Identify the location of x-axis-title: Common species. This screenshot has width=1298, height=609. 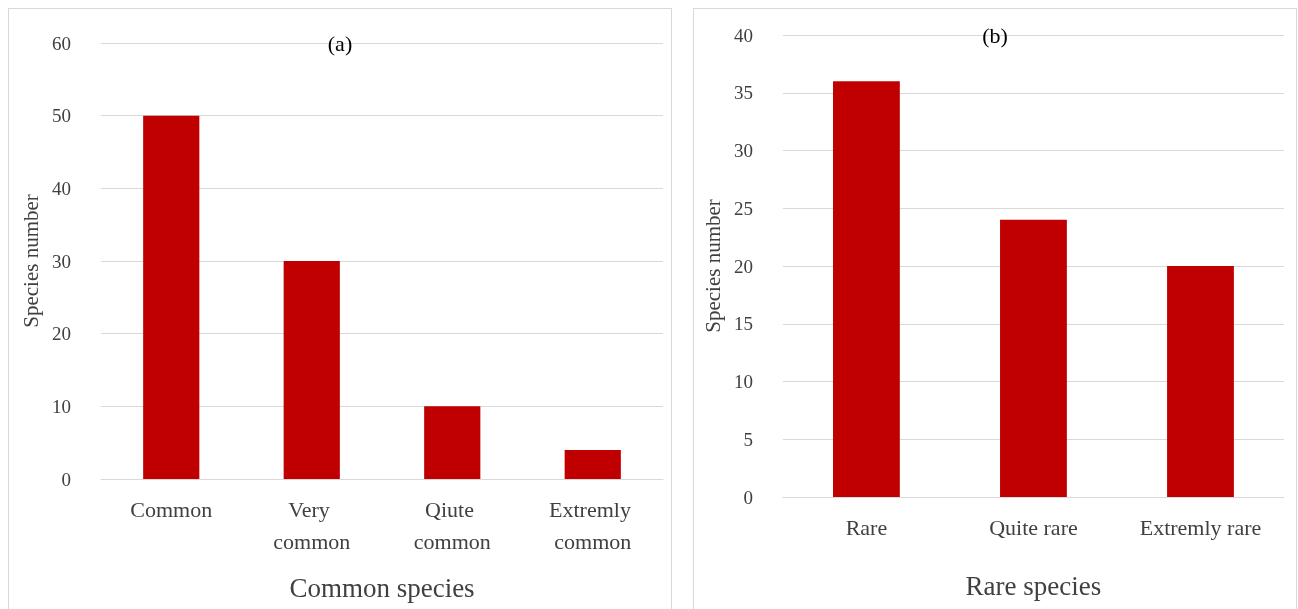
(382, 587).